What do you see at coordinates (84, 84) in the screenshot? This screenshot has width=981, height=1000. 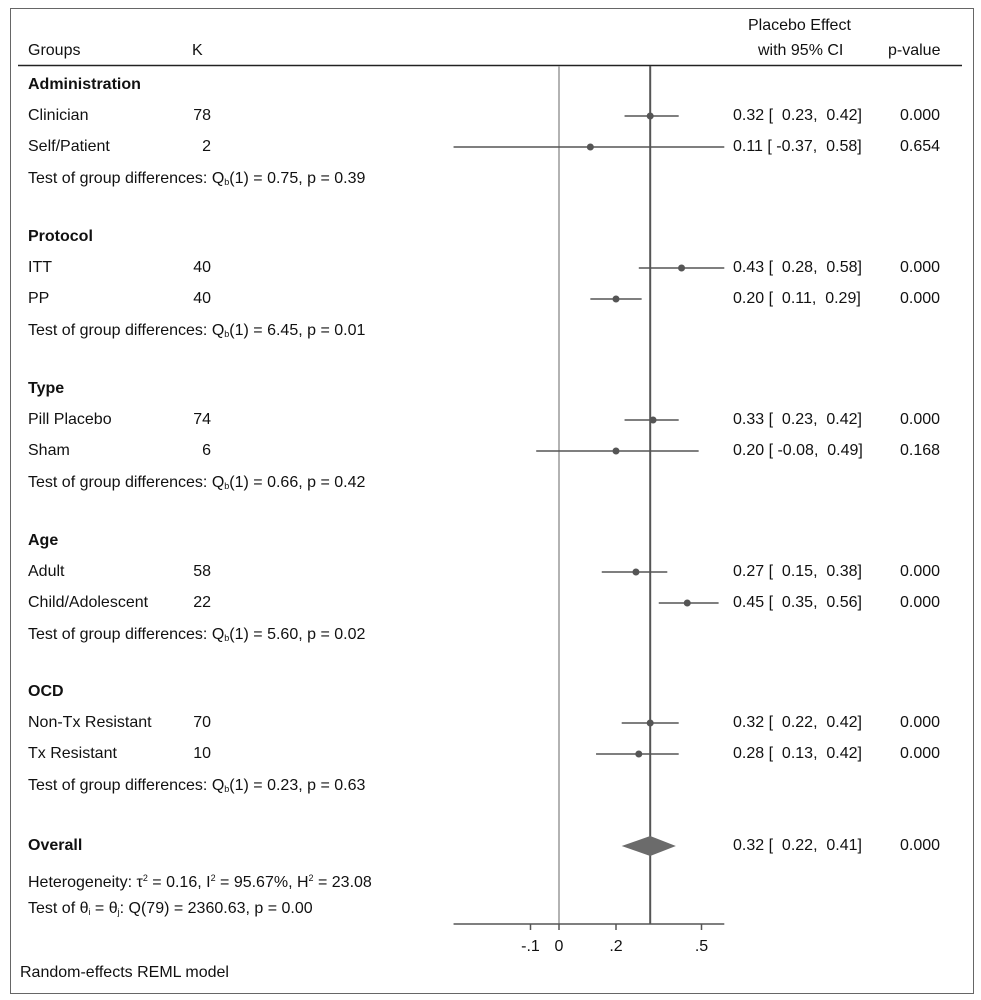 I see `group-heading: Administration` at bounding box center [84, 84].